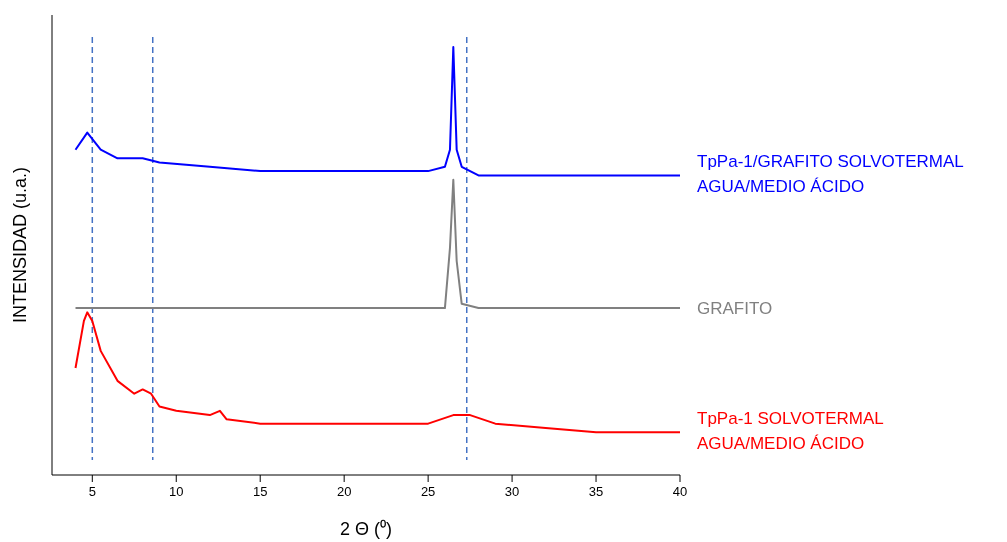 This screenshot has height=542, width=1007. Describe the element at coordinates (428, 491) in the screenshot. I see `x-tick-label: 25` at that location.